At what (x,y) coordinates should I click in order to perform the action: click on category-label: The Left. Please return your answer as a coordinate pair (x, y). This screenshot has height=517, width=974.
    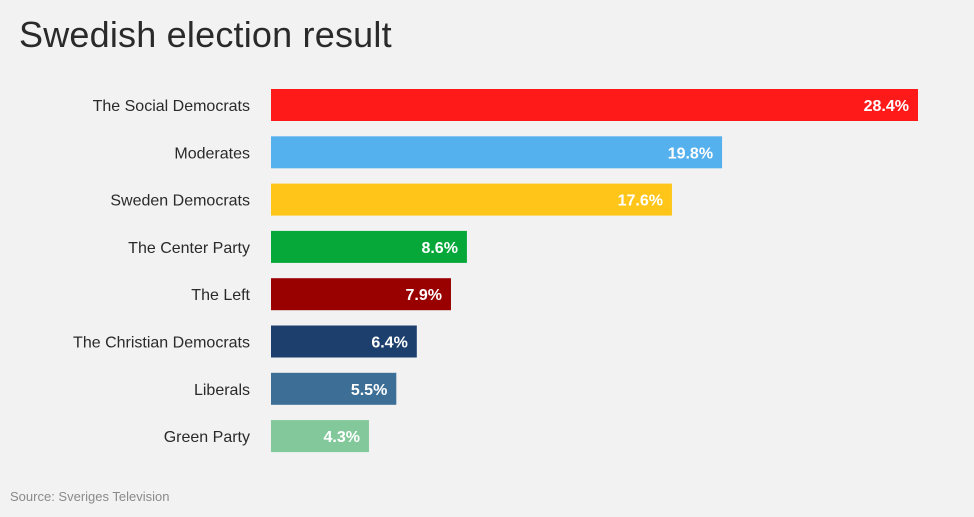
    Looking at the image, I should click on (220, 295).